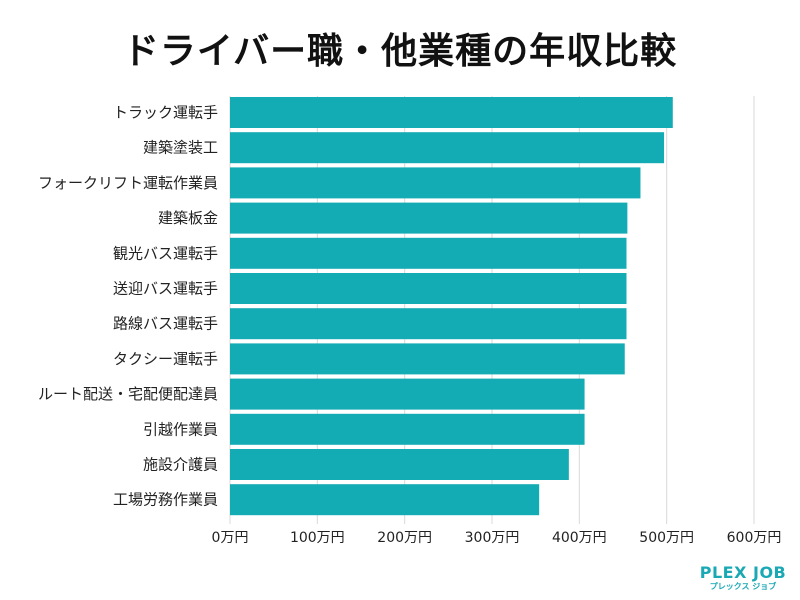 The height and width of the screenshot is (600, 800). I want to click on x-tick-label: 100万円, so click(317, 538).